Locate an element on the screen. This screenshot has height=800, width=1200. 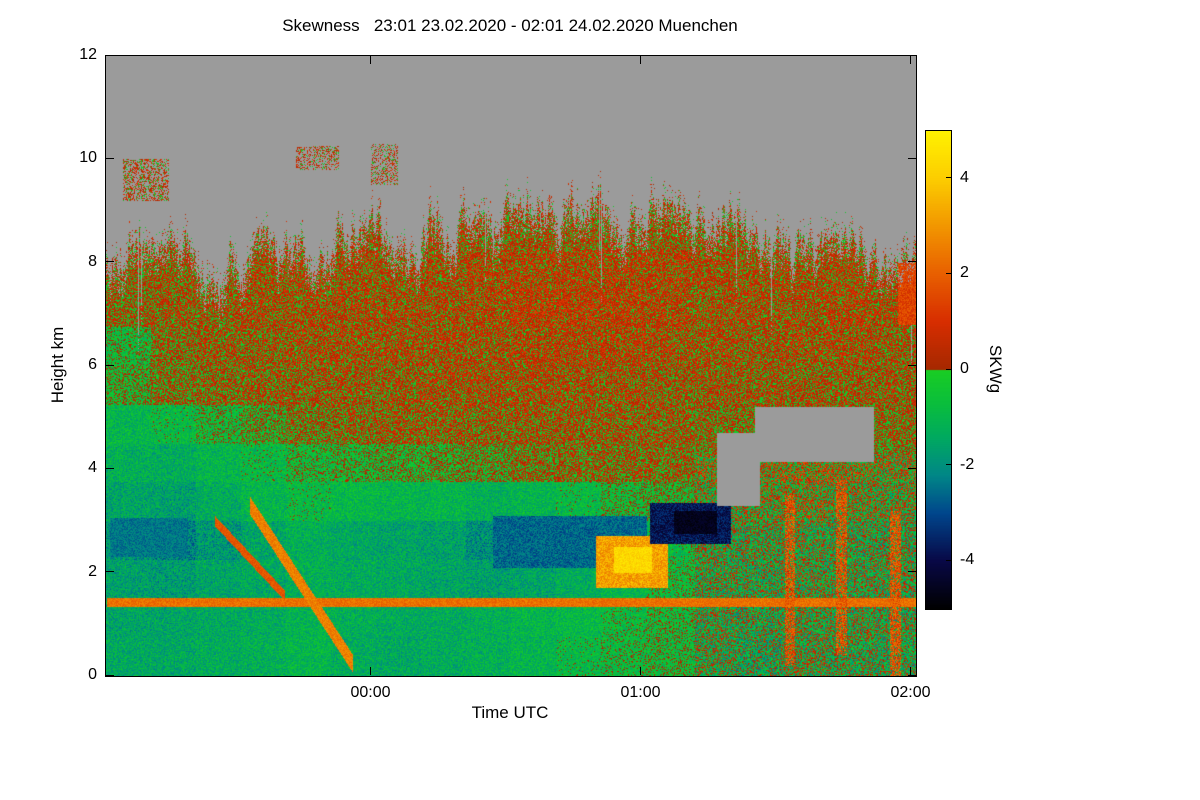
y-tick-label: 4 is located at coordinates (92, 468).